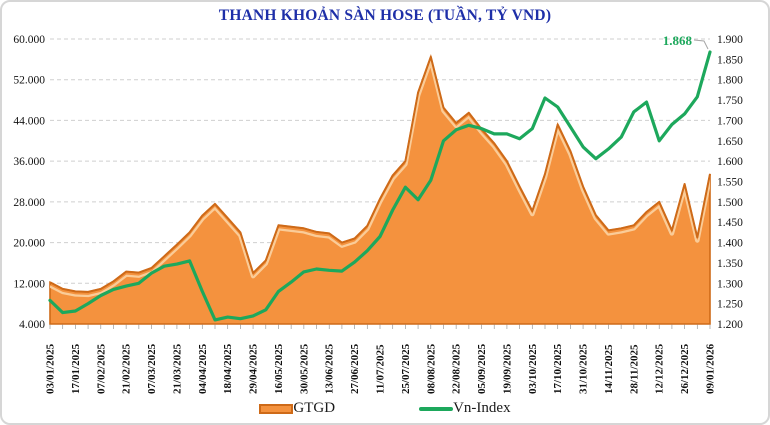  Describe the element at coordinates (507, 368) in the screenshot. I see `x-axis-label: 19/09/2025` at that location.